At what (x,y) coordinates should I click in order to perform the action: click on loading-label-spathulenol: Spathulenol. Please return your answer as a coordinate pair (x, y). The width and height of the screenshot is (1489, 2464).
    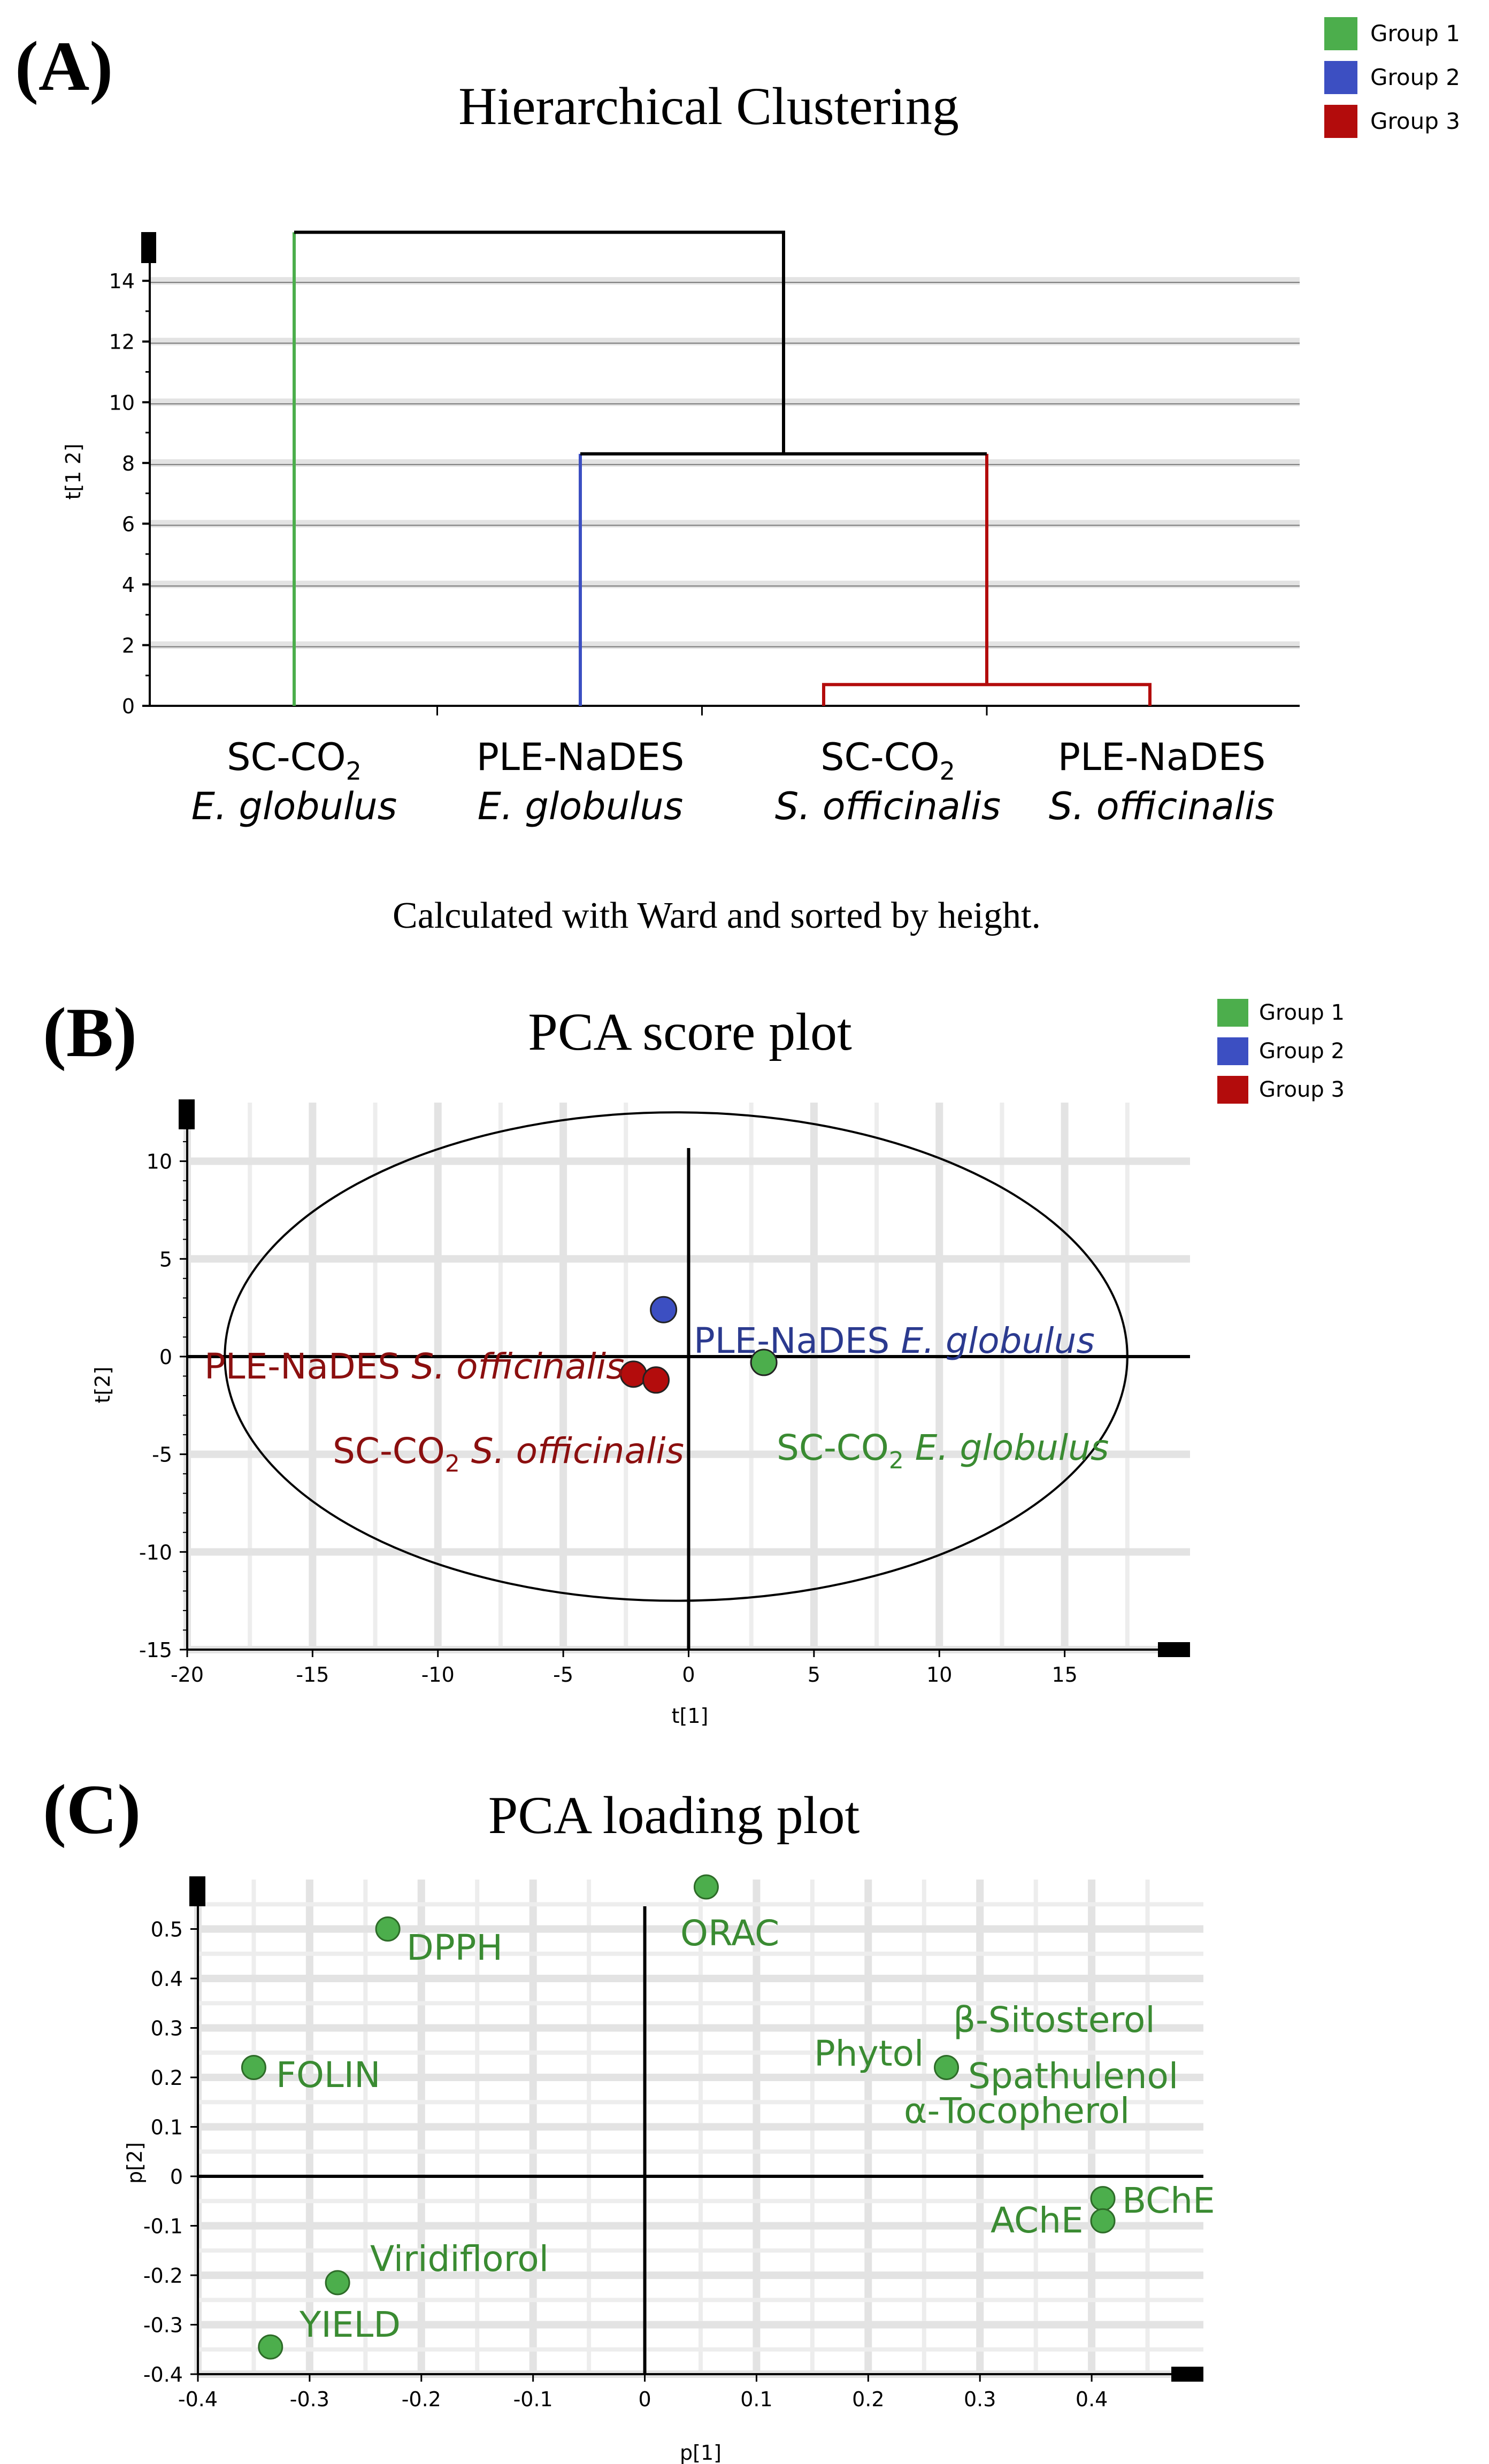
    Looking at the image, I should click on (1073, 2076).